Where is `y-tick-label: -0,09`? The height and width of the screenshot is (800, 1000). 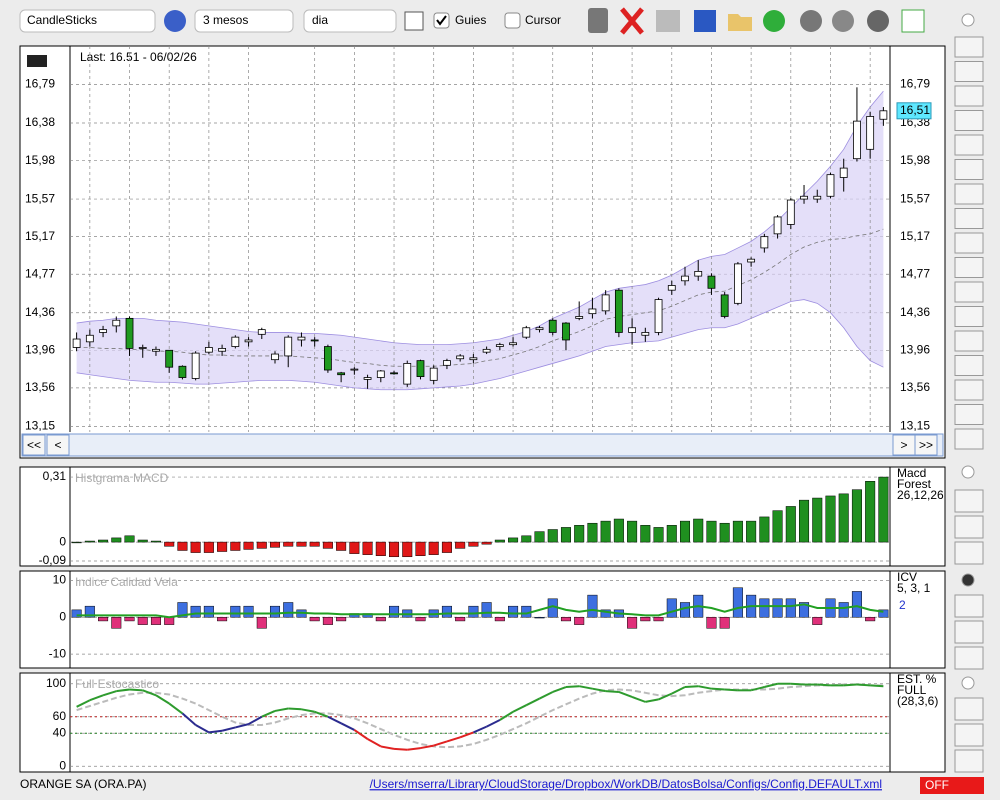
y-tick-label: -0,09 is located at coordinates (53, 560).